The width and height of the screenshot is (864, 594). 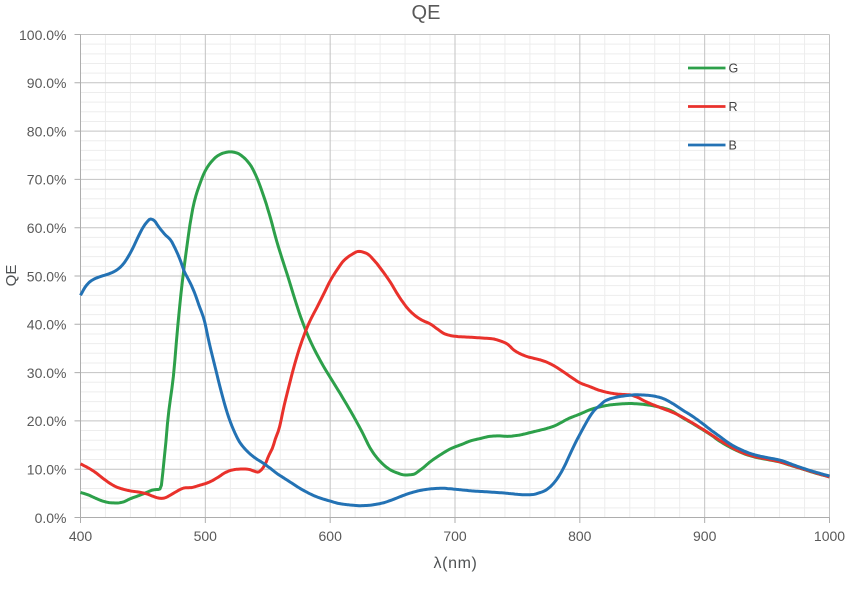 What do you see at coordinates (206, 536) in the screenshot?
I see `svg-text: 500` at bounding box center [206, 536].